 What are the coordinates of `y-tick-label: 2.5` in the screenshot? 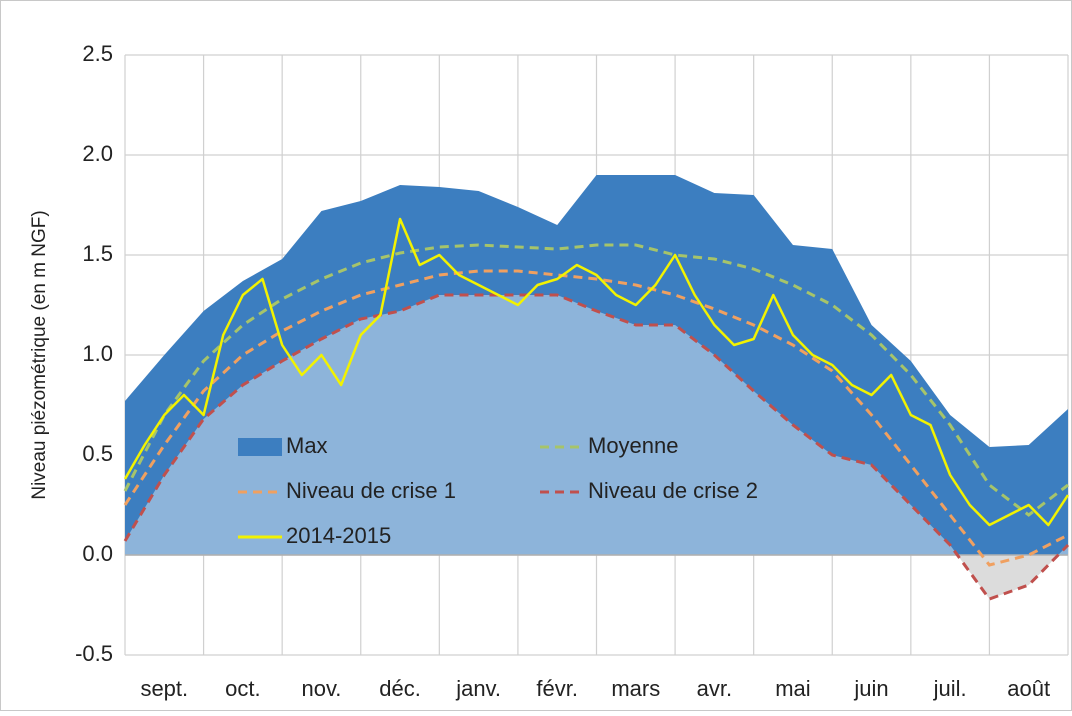 It's located at (97, 53).